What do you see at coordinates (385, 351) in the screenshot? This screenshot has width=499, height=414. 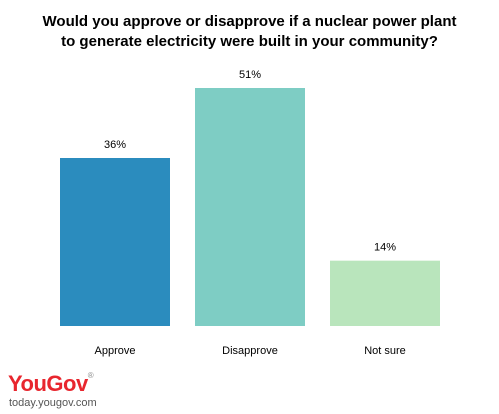 I see `category-label: Not sure` at bounding box center [385, 351].